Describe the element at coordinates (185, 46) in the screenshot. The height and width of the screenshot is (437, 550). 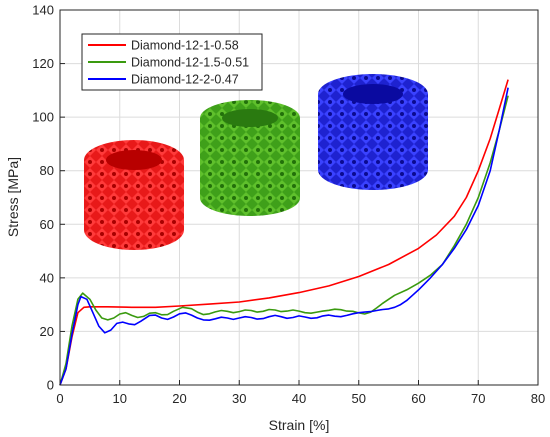
I see `legend-label-1: Diamond-12-1-0.58` at that location.